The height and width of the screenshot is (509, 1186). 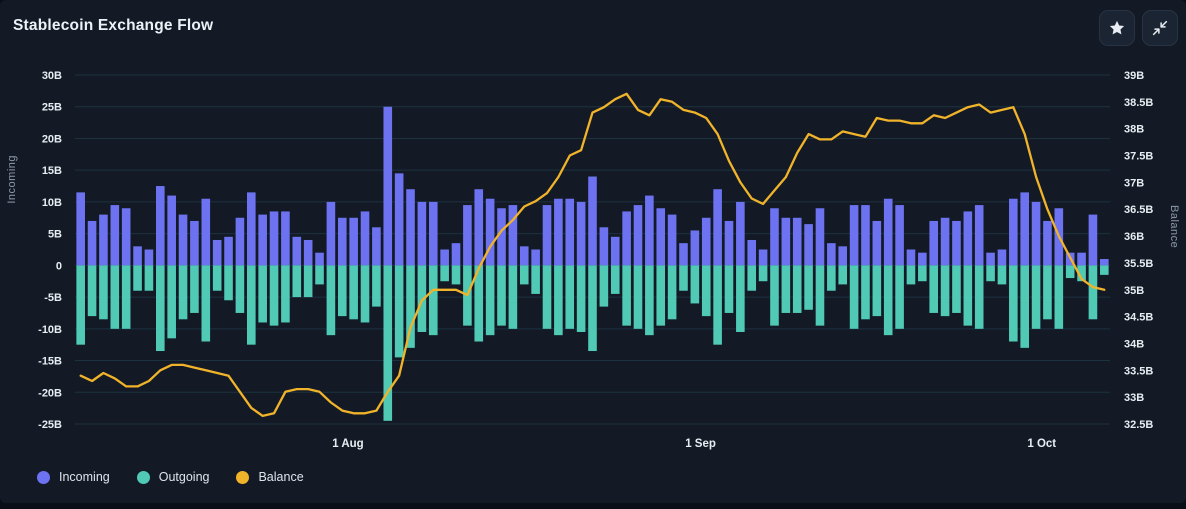 I want to click on collapse-button, so click(x=1160, y=28).